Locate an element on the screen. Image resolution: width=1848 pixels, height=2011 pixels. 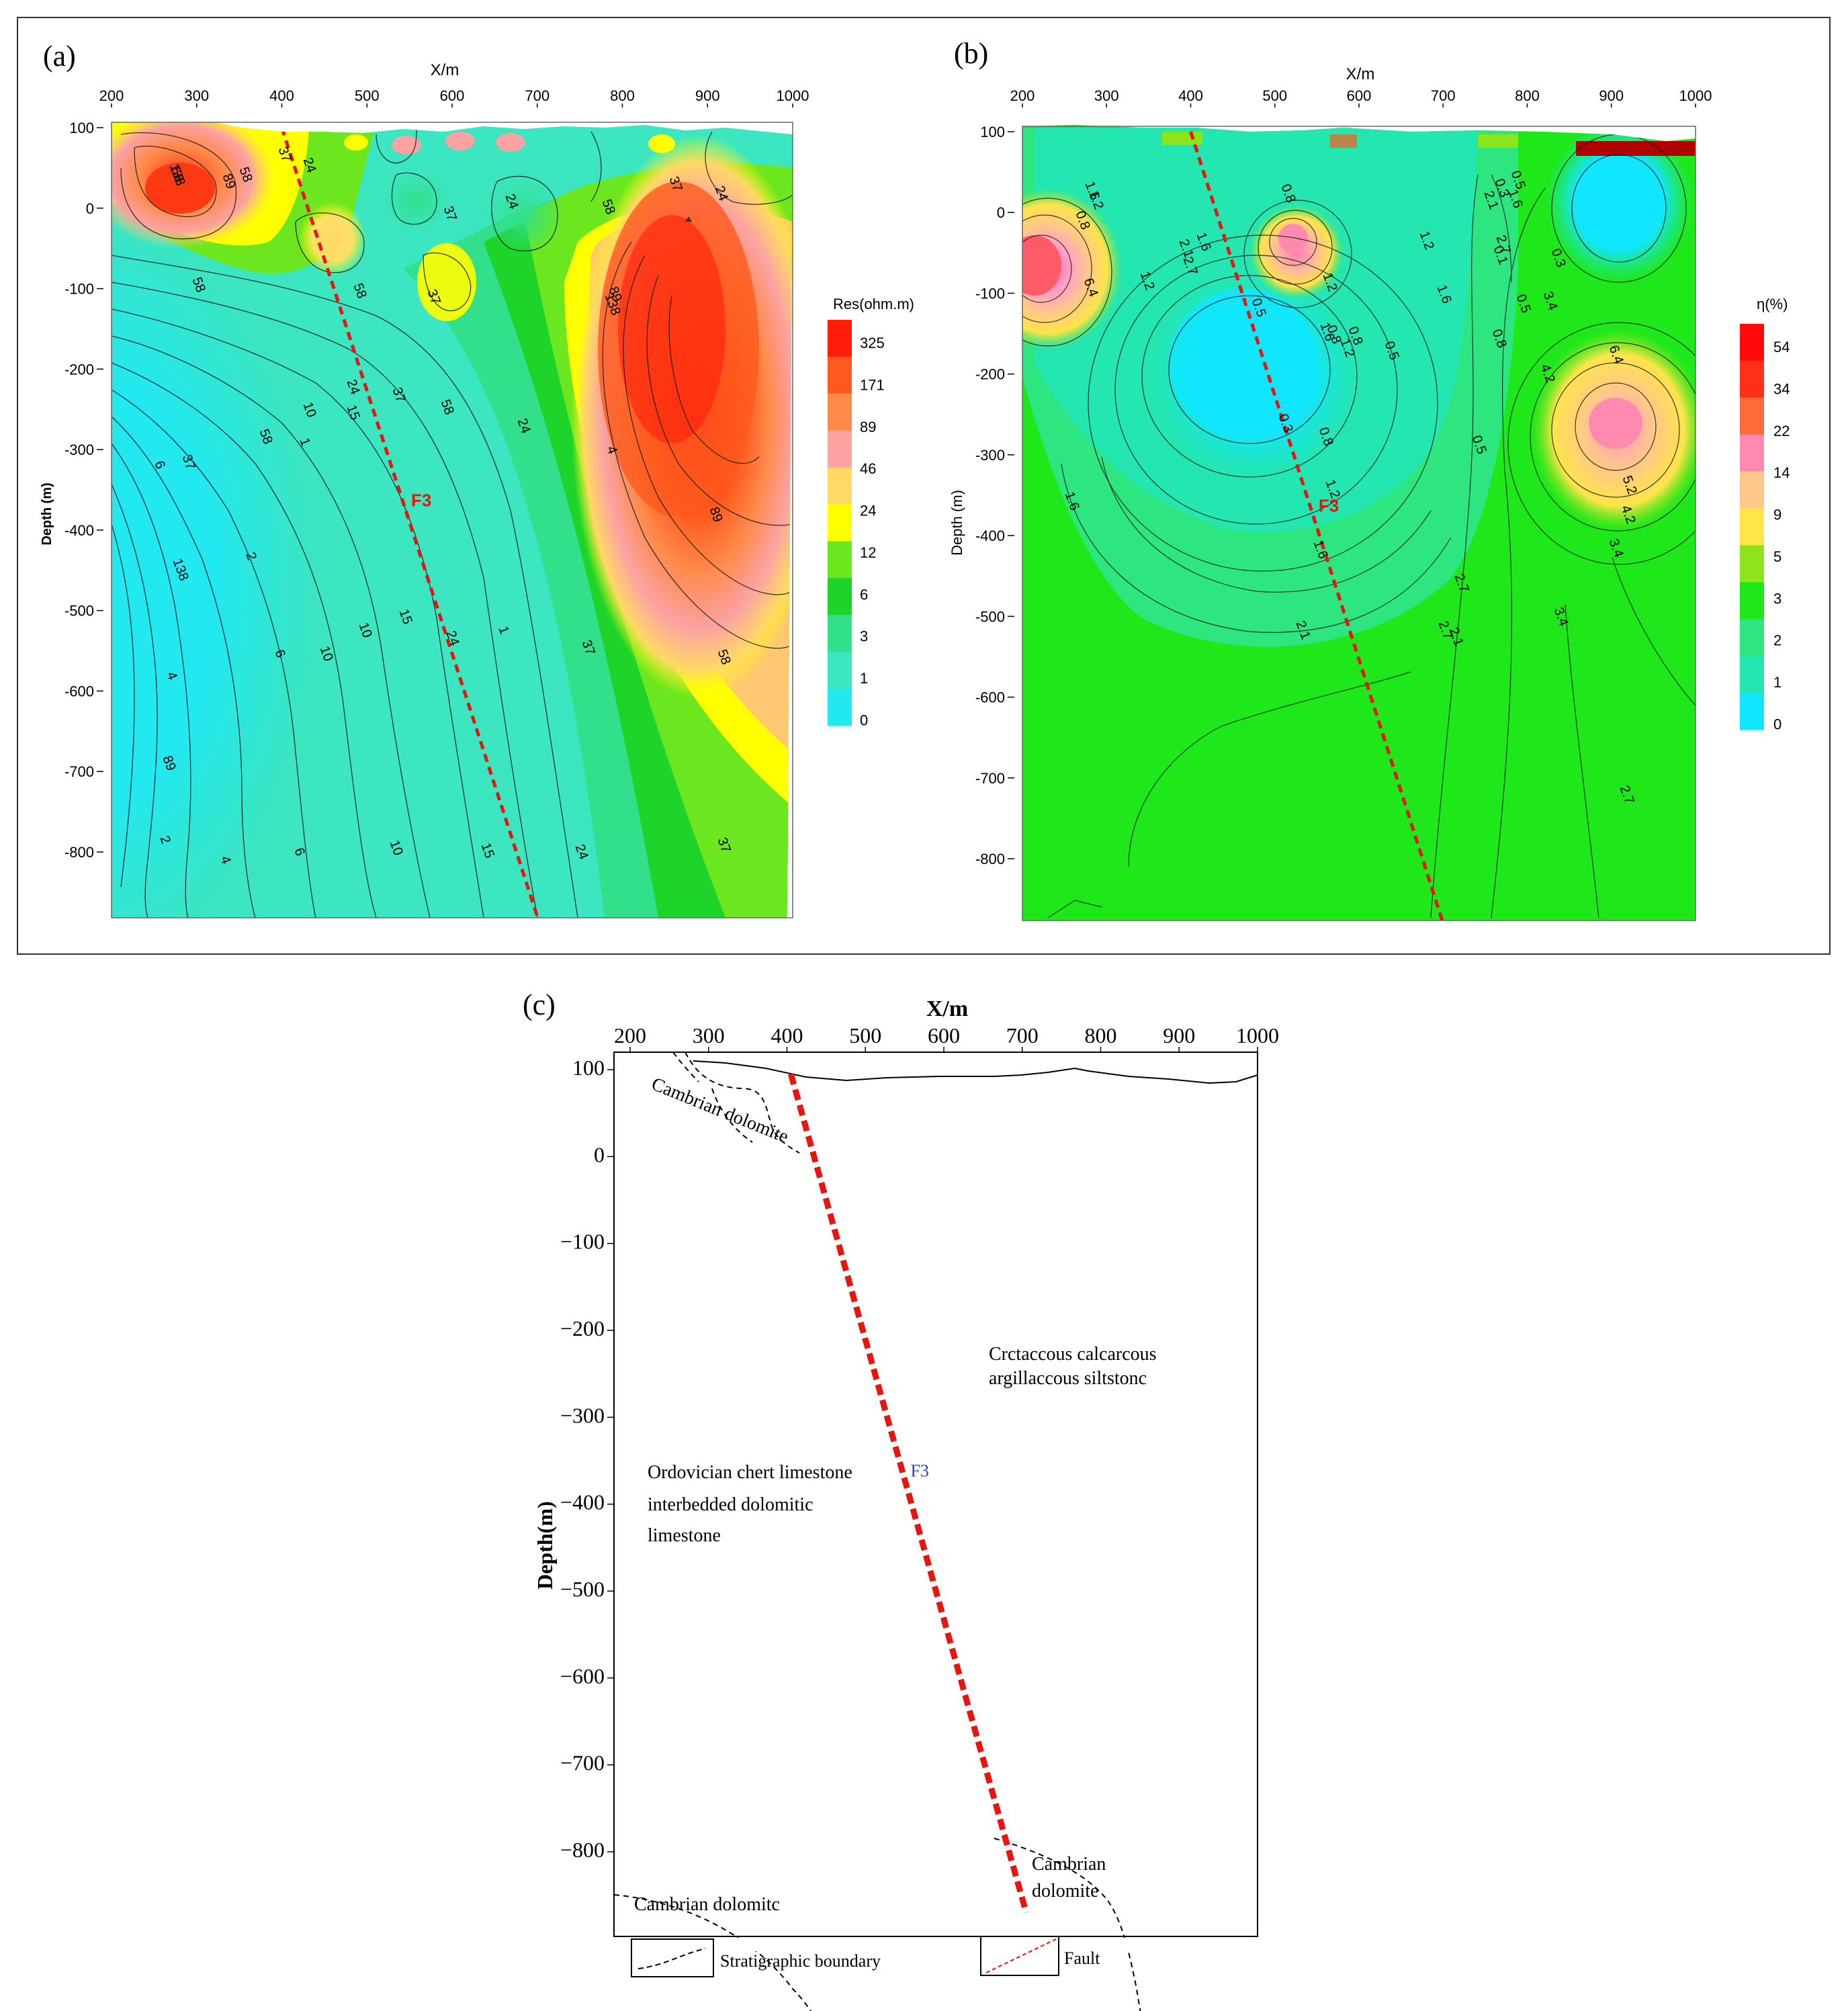
panel-a-plot-border is located at coordinates (452, 520).